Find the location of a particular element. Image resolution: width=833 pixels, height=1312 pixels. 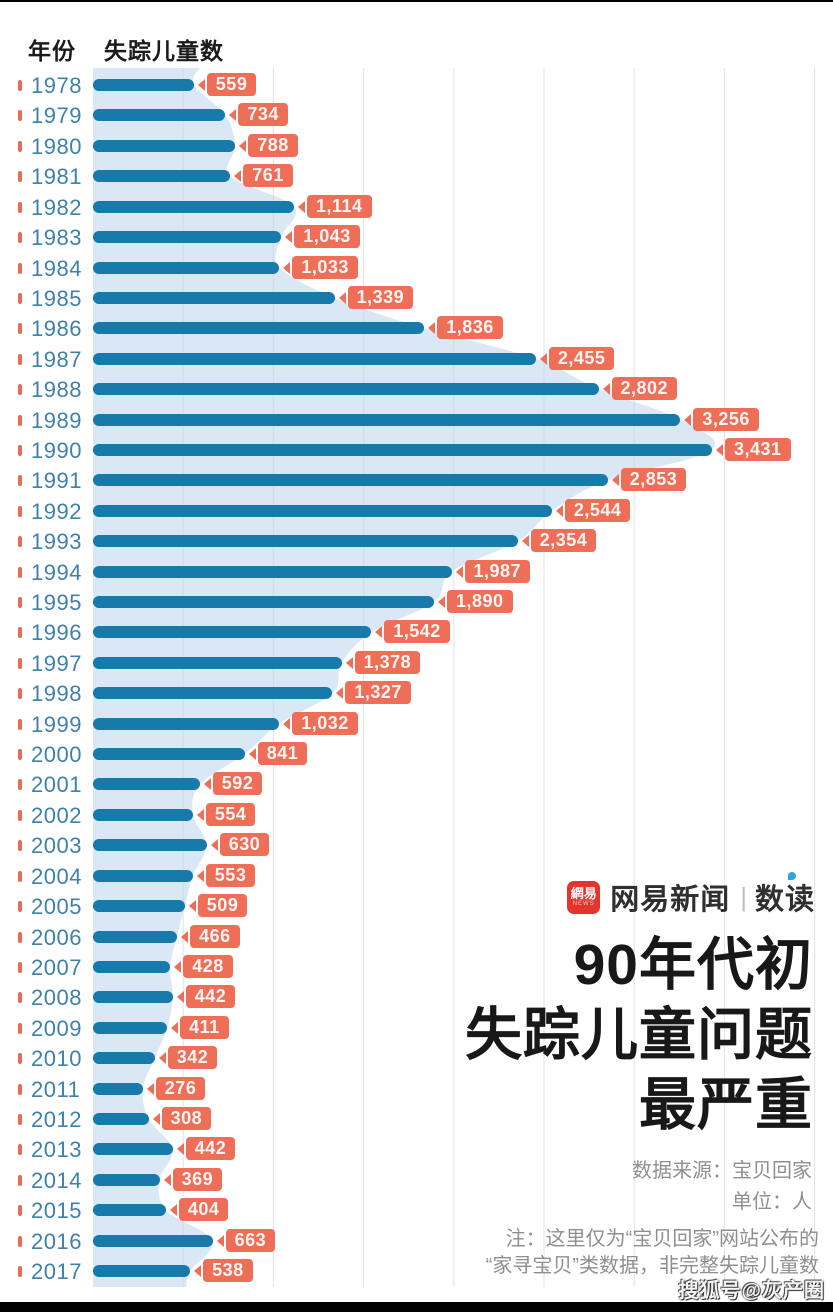

chart-title-line2: 失踪儿童问题 is located at coordinates (639, 1035).